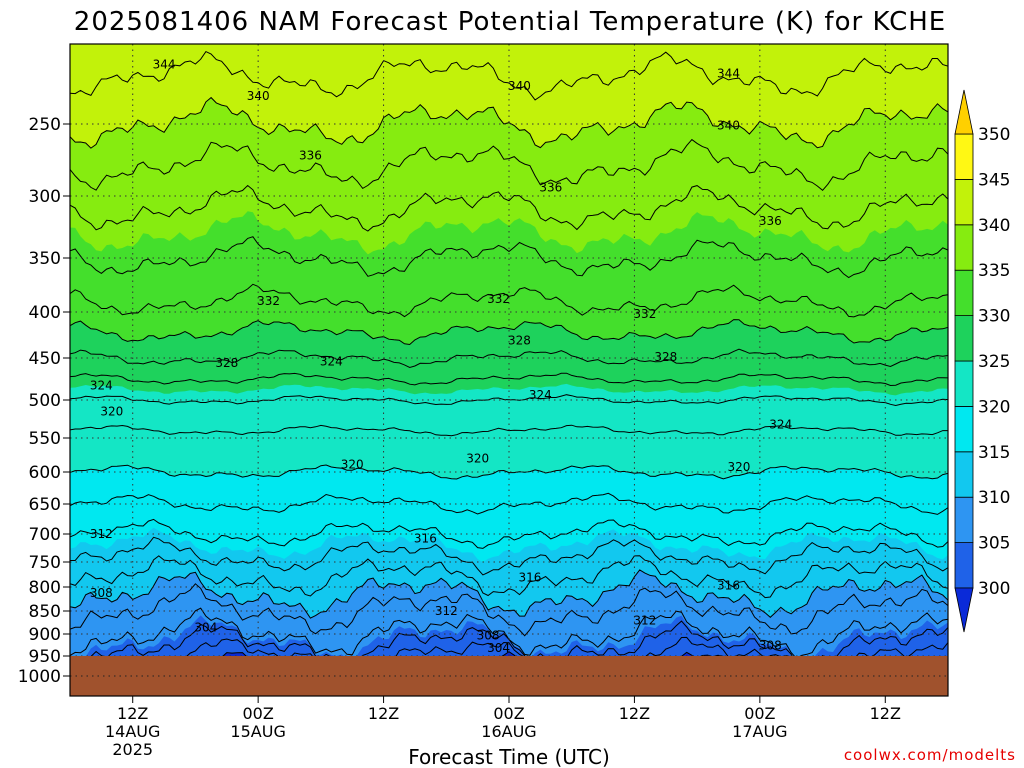 Image resolution: width=1024 pixels, height=768 pixels. Describe the element at coordinates (45, 563) in the screenshot. I see `y-tick-label-750: 750` at that location.